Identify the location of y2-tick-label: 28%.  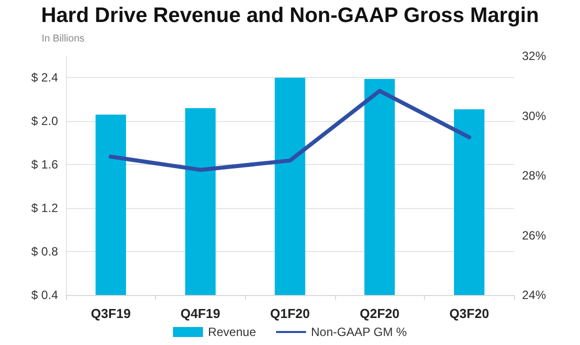
(534, 175).